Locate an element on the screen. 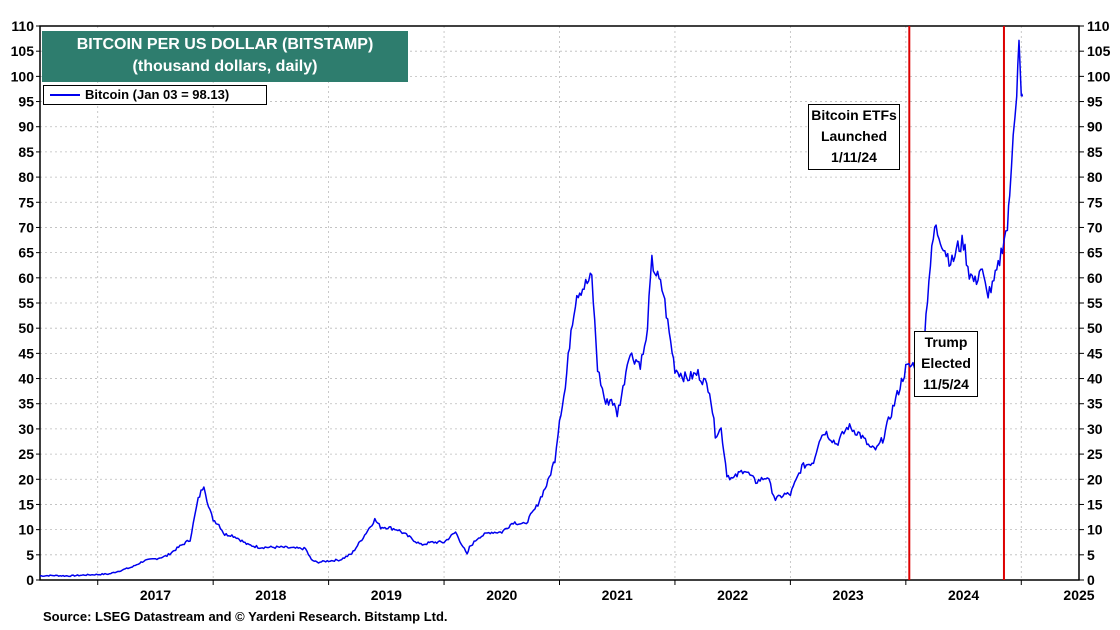  annotation-trump-line-2: Elected is located at coordinates (946, 363).